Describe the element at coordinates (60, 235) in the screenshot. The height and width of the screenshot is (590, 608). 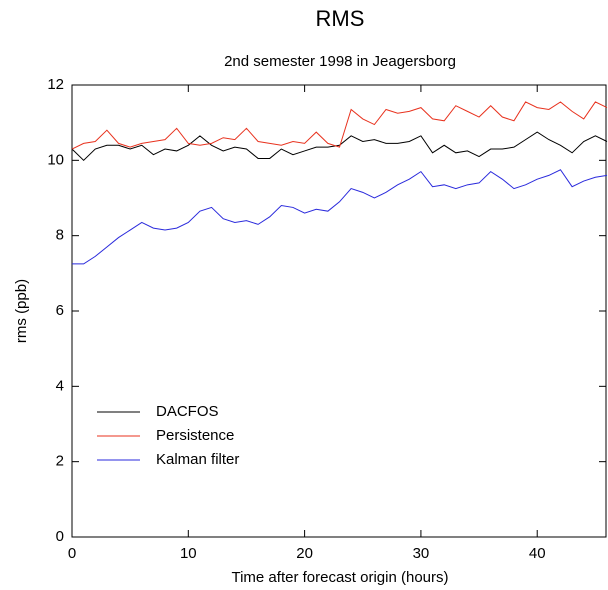
I see `y-tick-label: 8` at that location.